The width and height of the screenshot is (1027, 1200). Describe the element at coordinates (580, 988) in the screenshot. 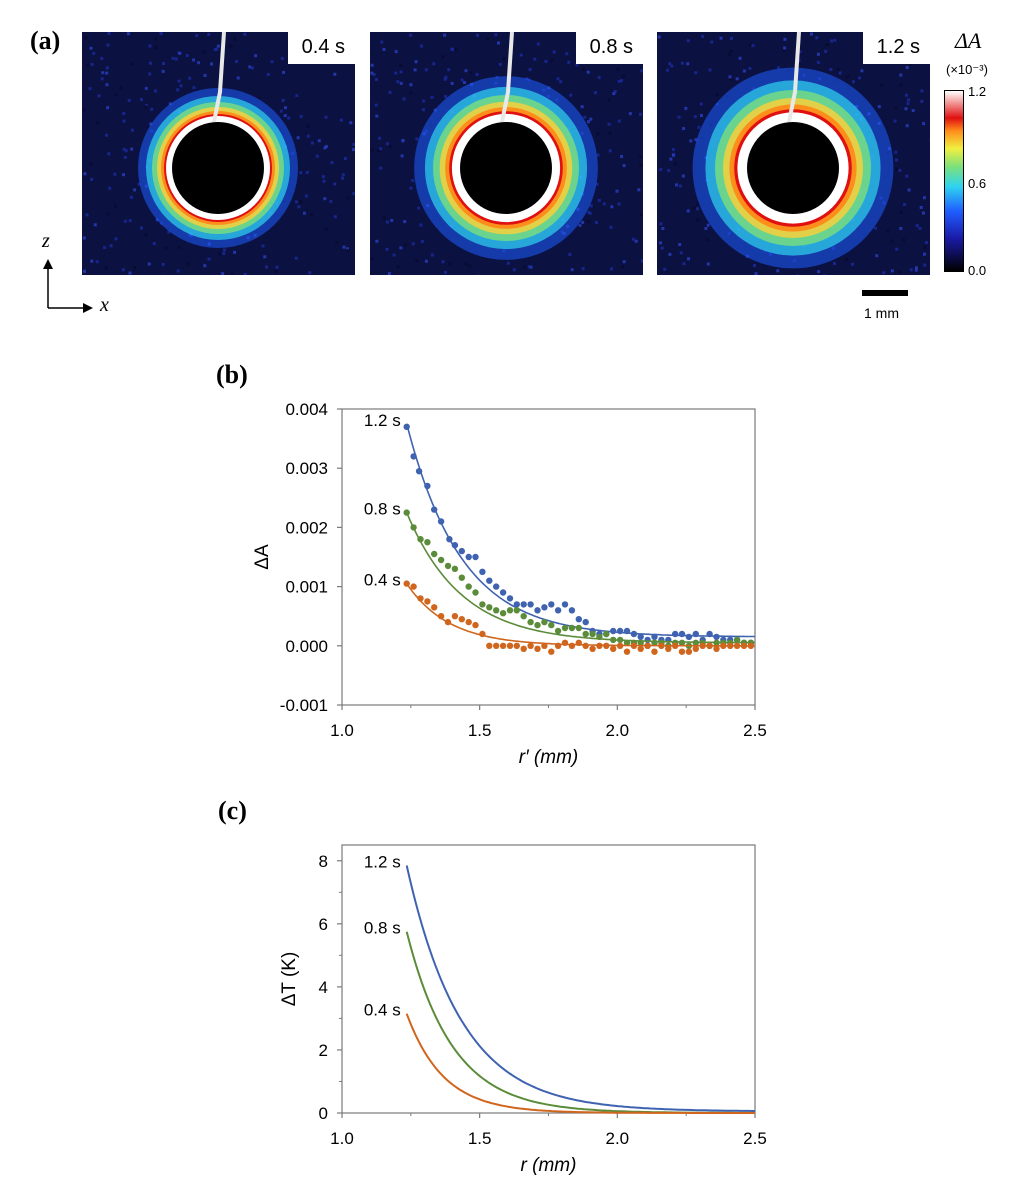

I see `series-line-1.2s` at that location.